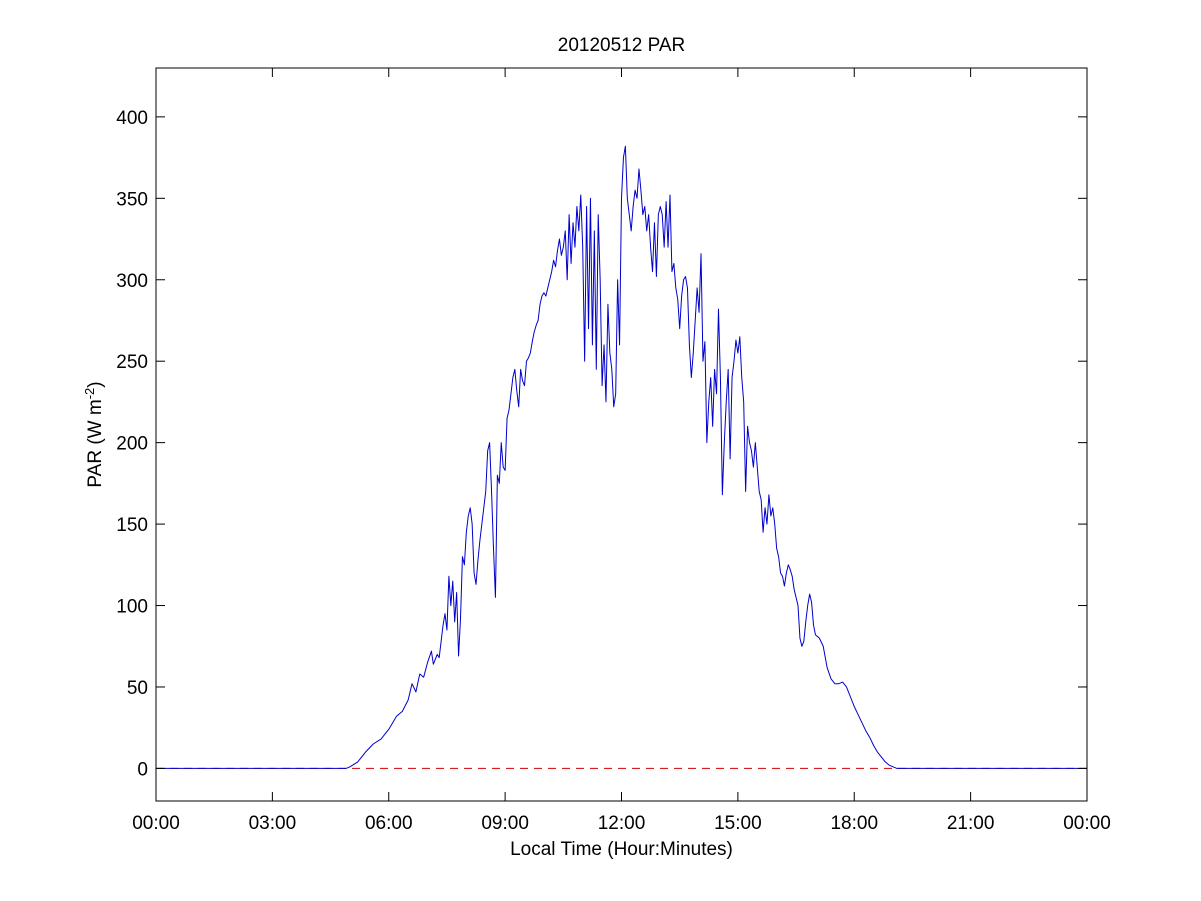  What do you see at coordinates (95, 384) in the screenshot?
I see `y-axis-label-close: )` at bounding box center [95, 384].